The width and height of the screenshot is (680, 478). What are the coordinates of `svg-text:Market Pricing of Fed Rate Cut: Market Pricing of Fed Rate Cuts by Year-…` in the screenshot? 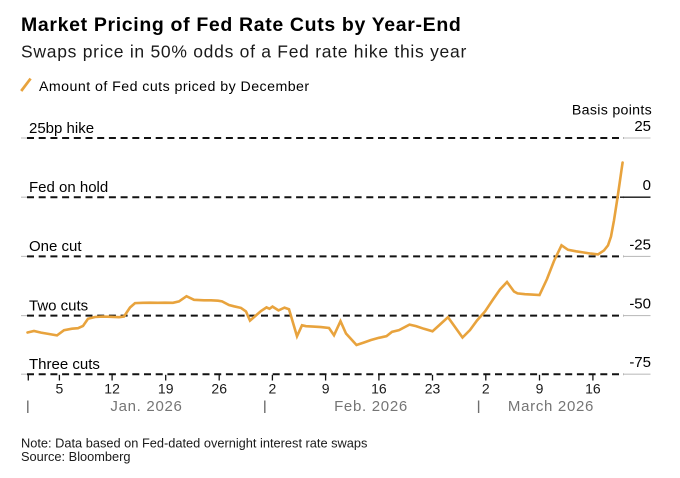 It's located at (241, 25).